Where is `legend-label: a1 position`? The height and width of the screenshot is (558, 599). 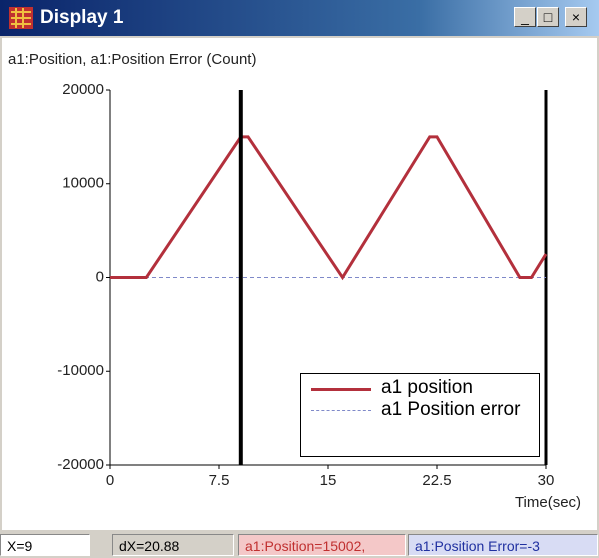
legend-label: a1 position is located at coordinates (427, 387).